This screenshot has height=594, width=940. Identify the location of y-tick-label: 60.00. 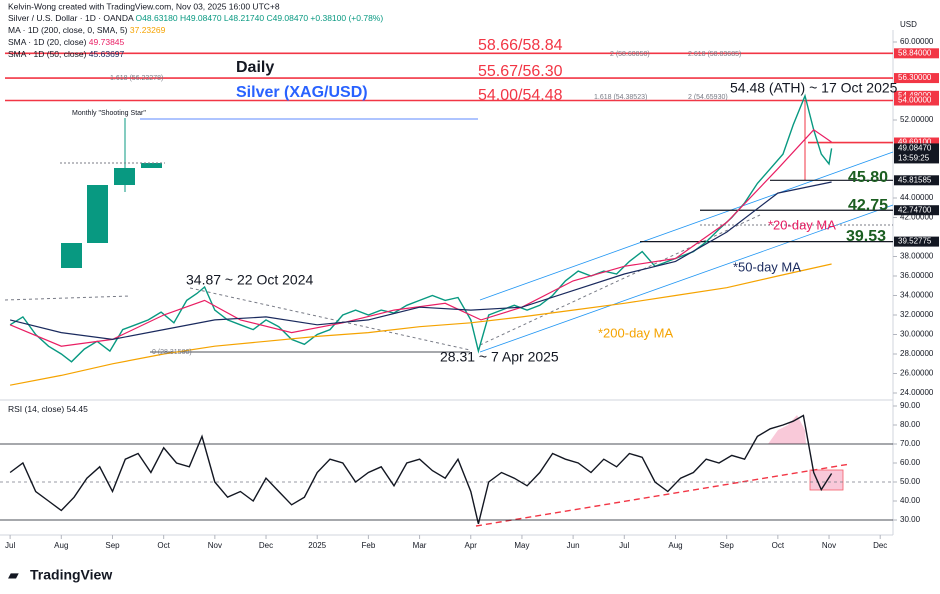
(910, 462).